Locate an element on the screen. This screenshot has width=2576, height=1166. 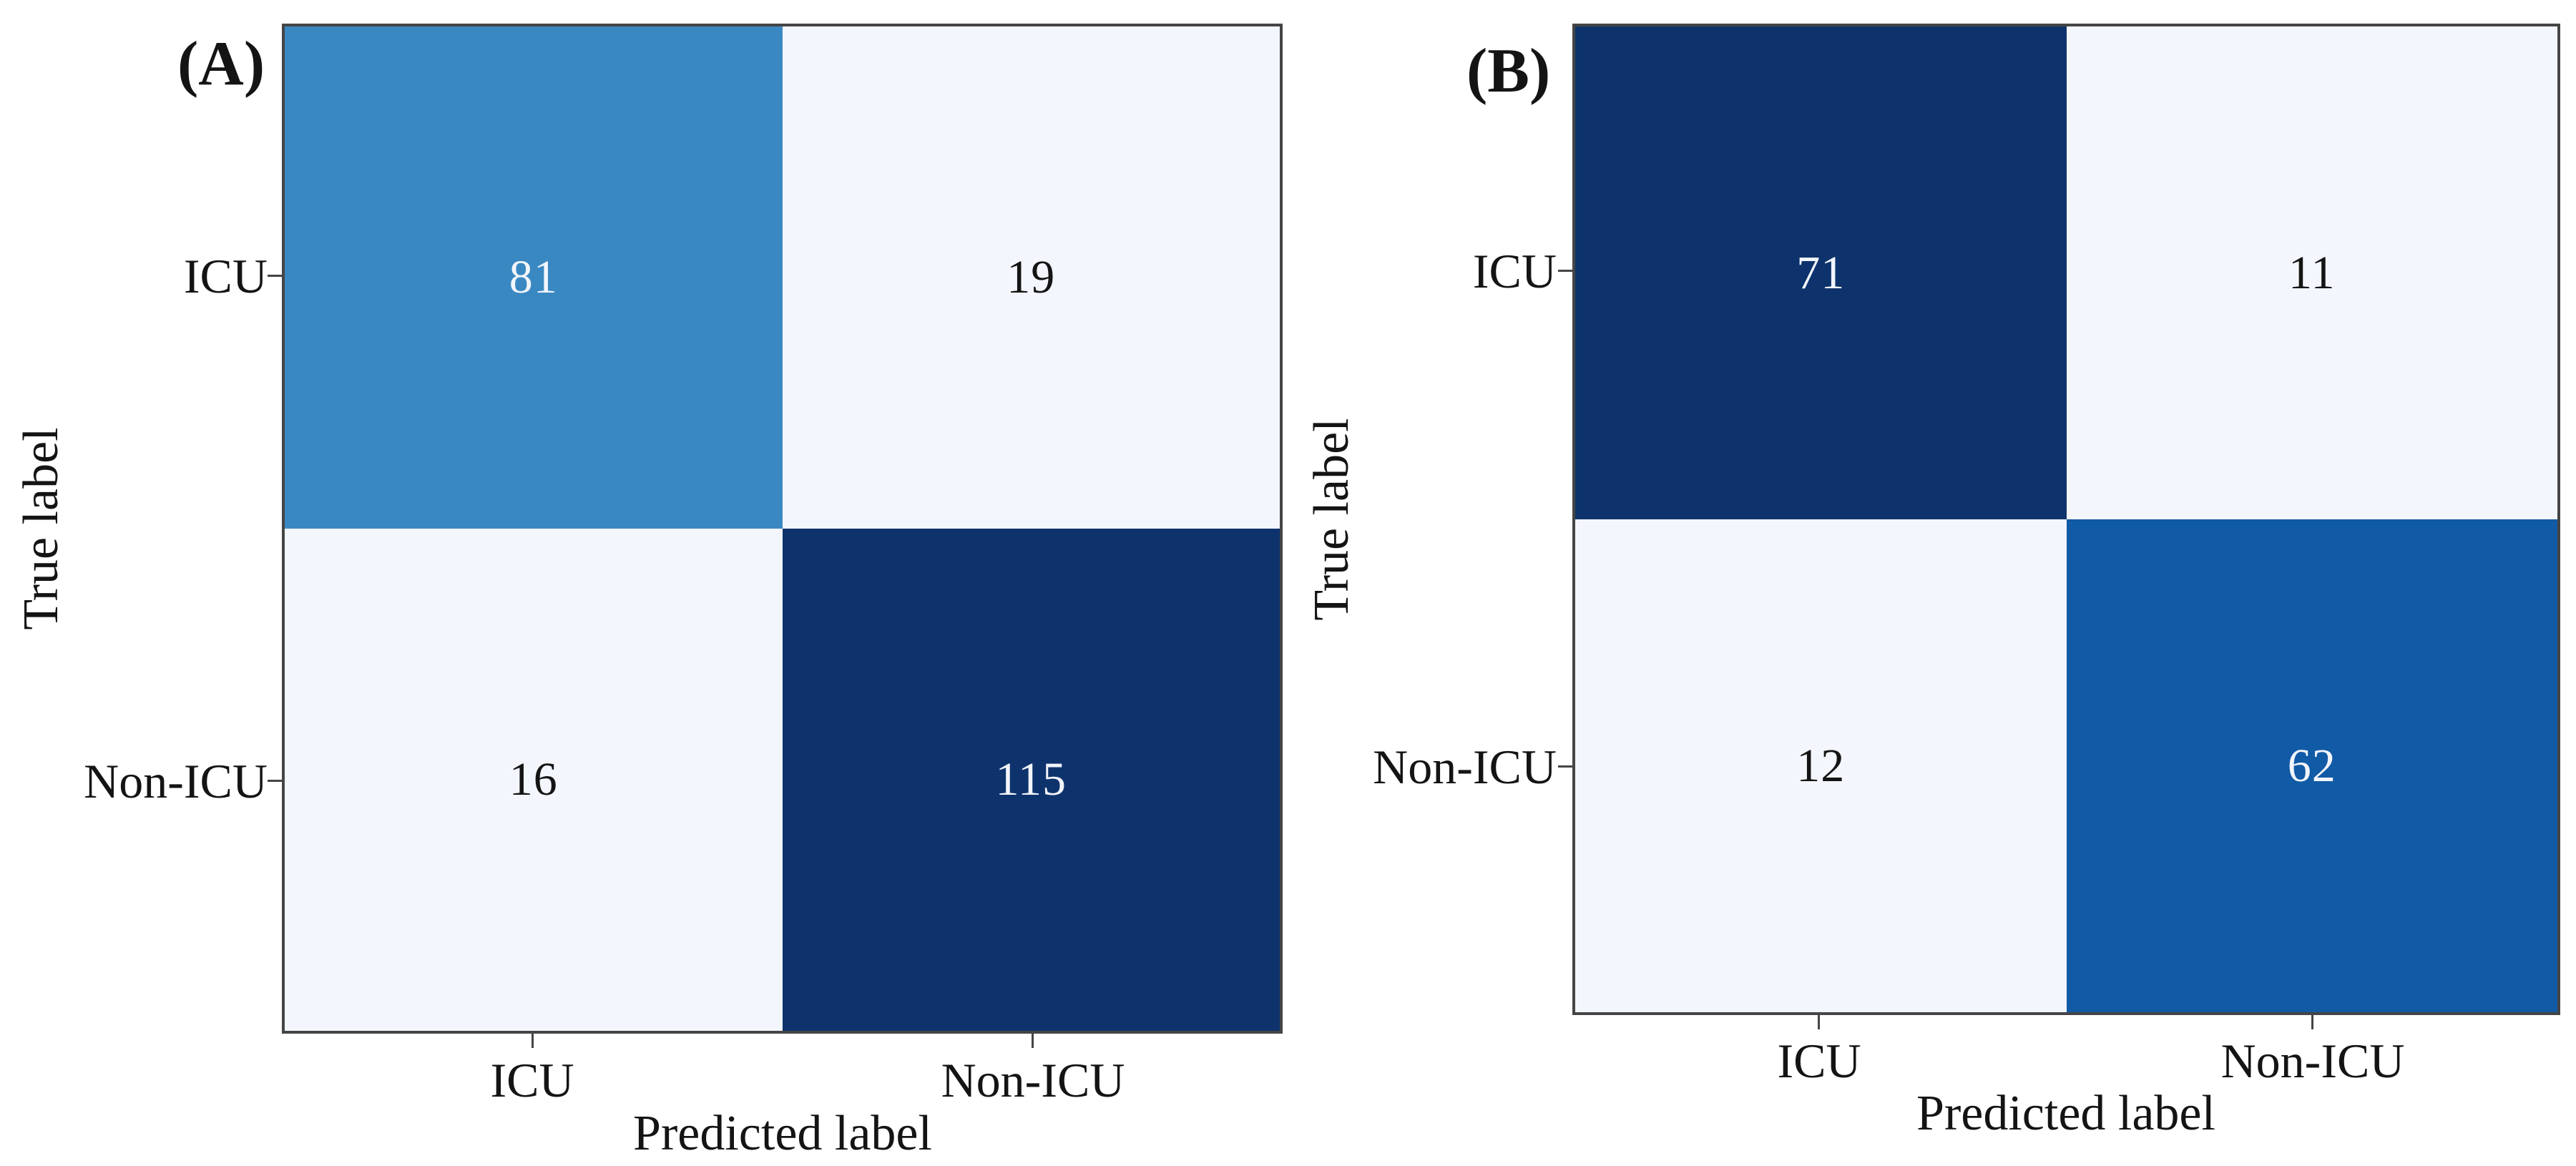
panel-a-label: (A) is located at coordinates (221, 64).